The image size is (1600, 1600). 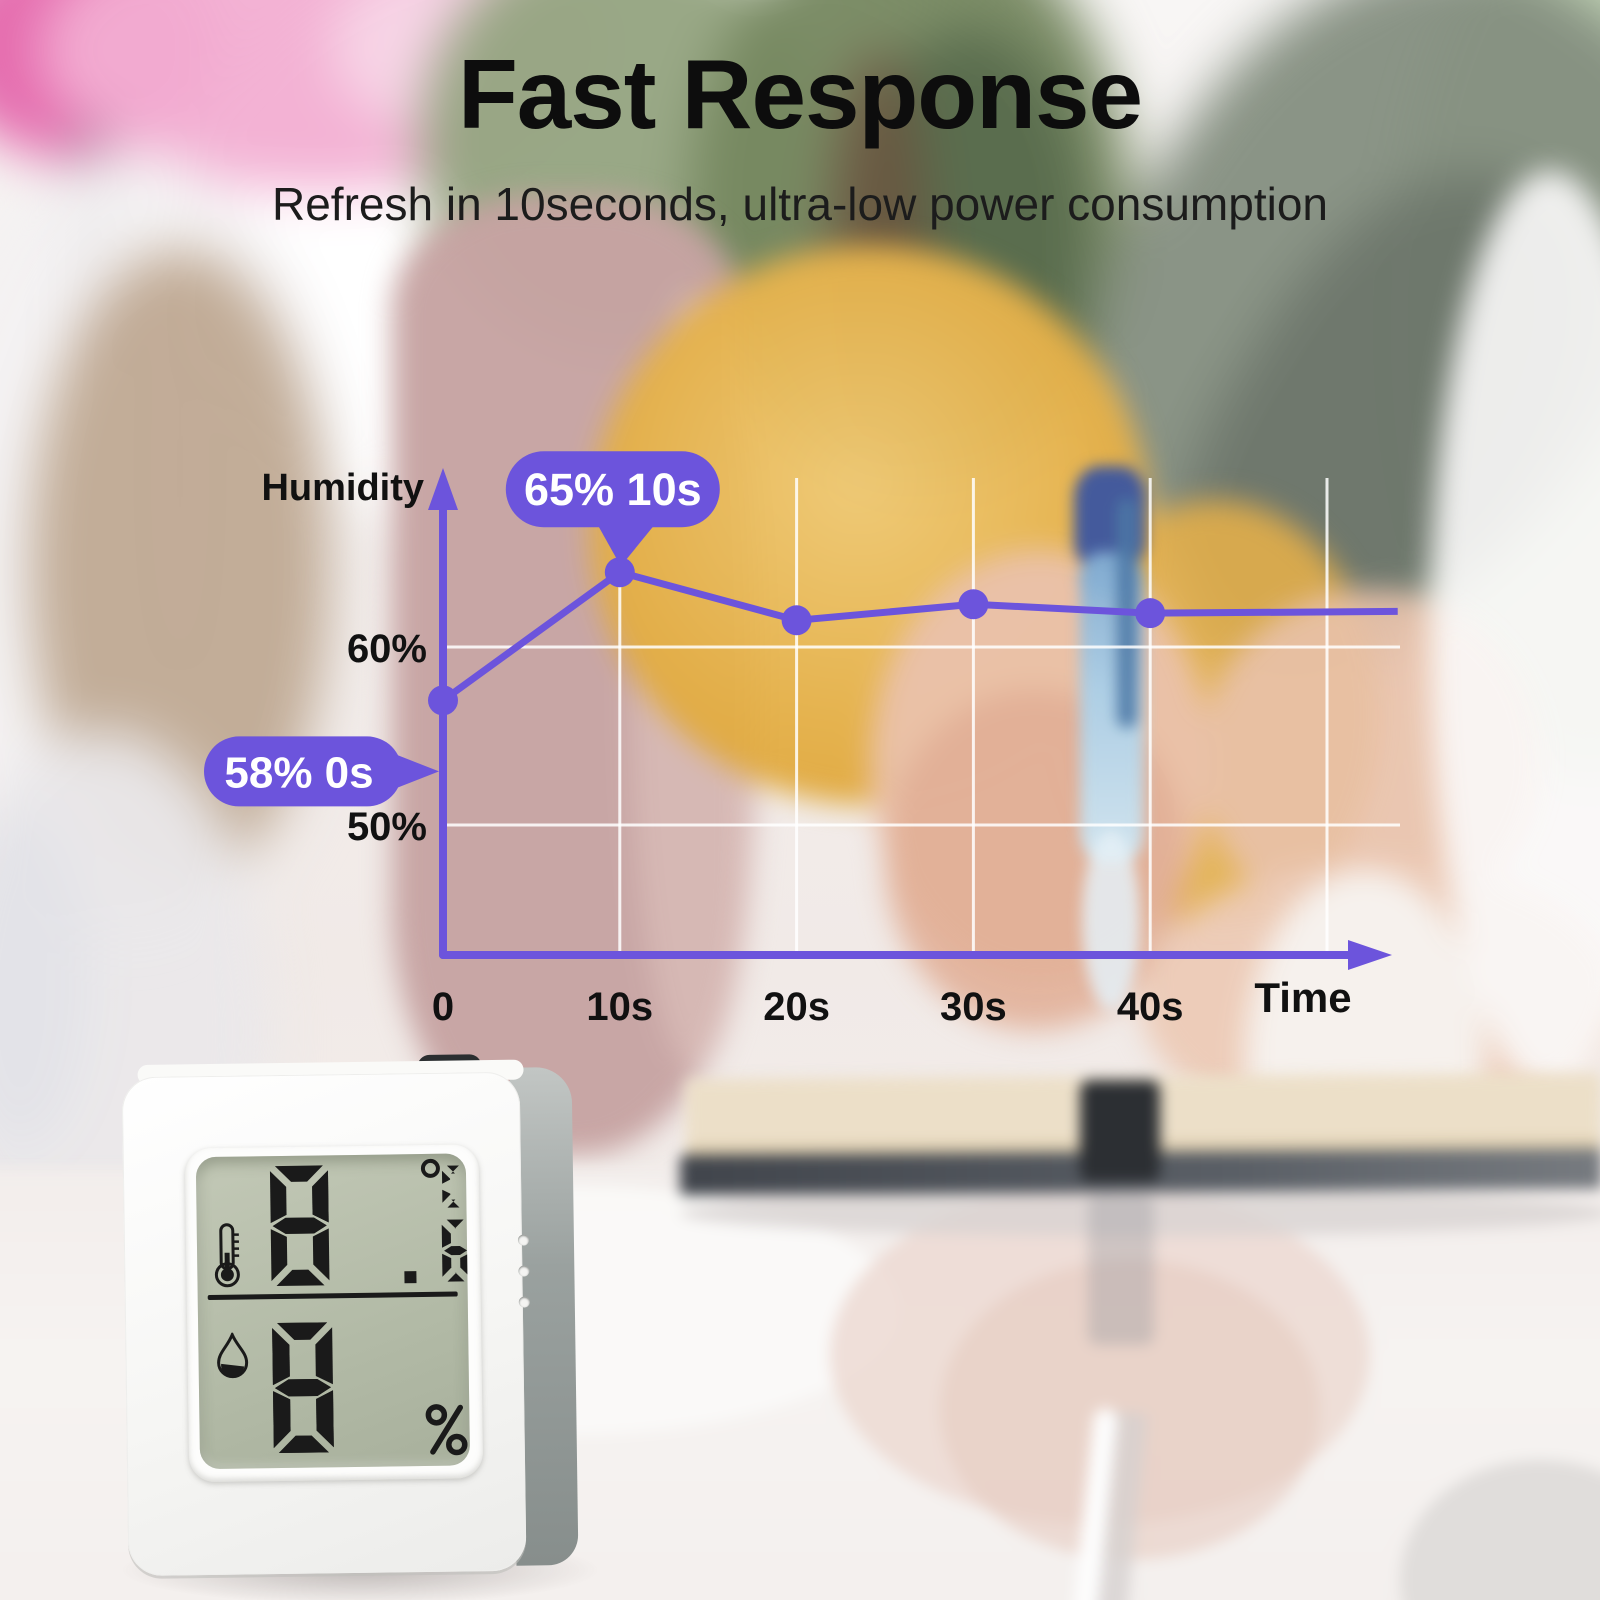 What do you see at coordinates (919, 636) in the screenshot?
I see `humidity-line` at bounding box center [919, 636].